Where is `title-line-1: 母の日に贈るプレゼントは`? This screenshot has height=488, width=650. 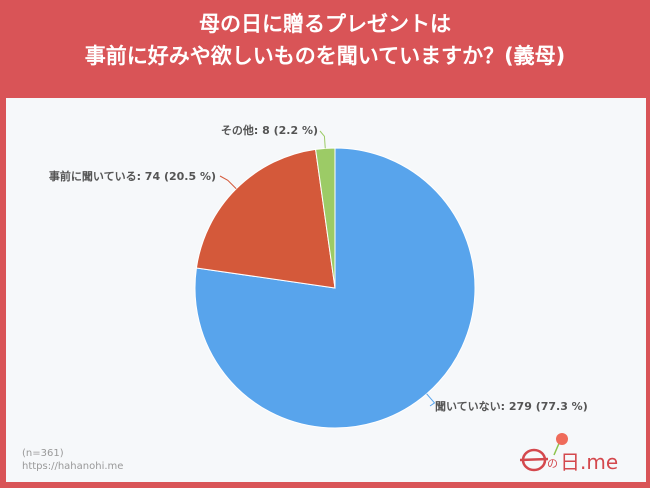 title-line-1: 母の日に贈るプレゼントは is located at coordinates (325, 24).